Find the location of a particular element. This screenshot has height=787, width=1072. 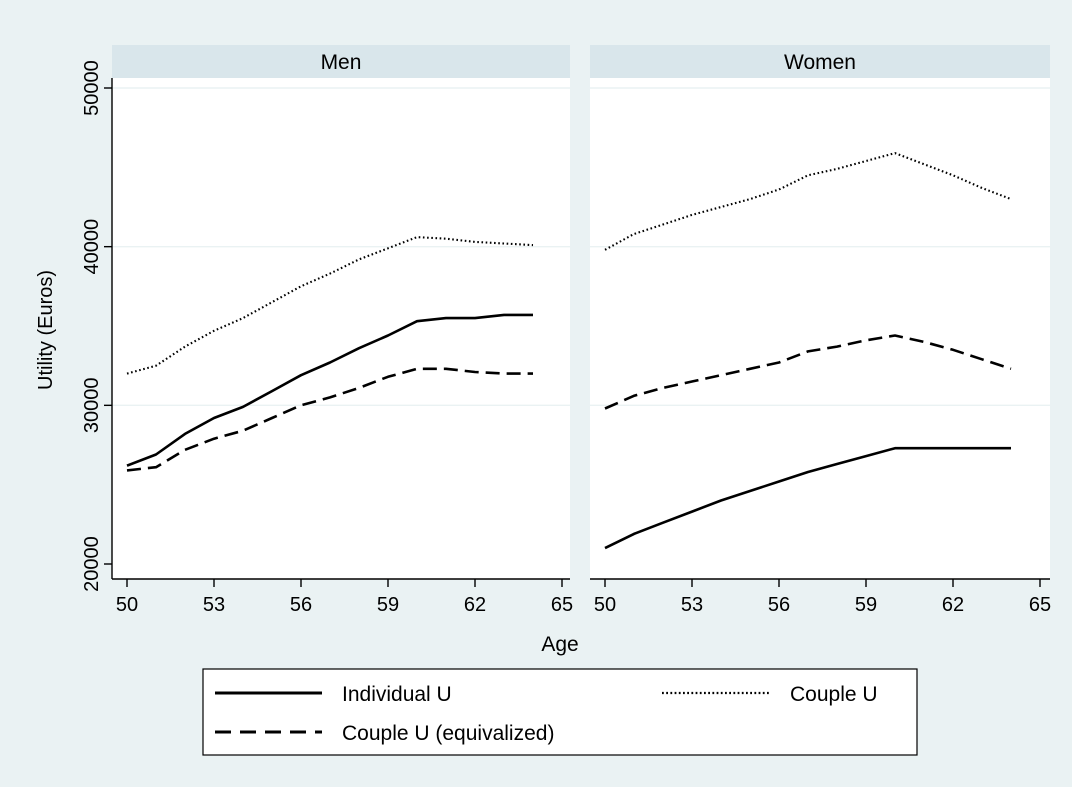

legend-label-individual-u: Individual U is located at coordinates (397, 694).